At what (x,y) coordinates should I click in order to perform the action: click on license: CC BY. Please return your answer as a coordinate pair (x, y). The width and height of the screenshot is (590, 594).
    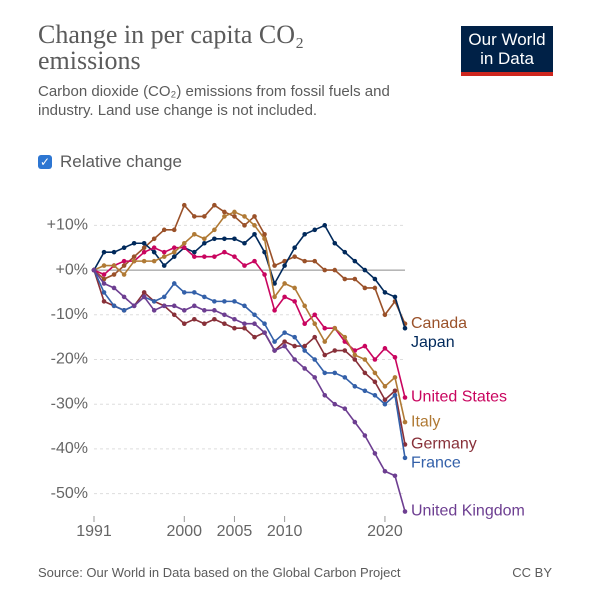
    Looking at the image, I should click on (532, 572).